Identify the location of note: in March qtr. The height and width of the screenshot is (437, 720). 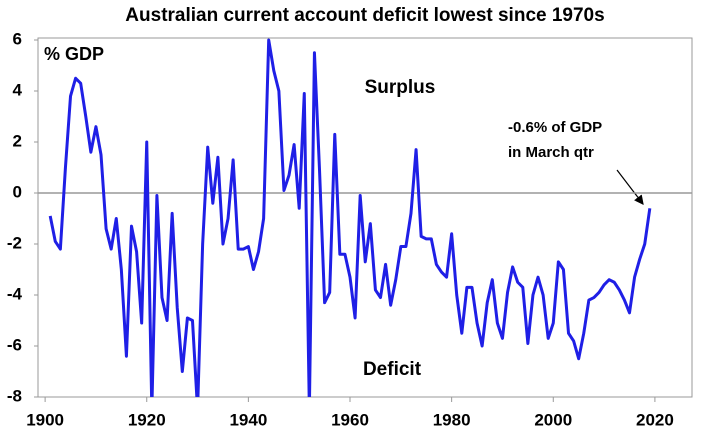
(551, 152).